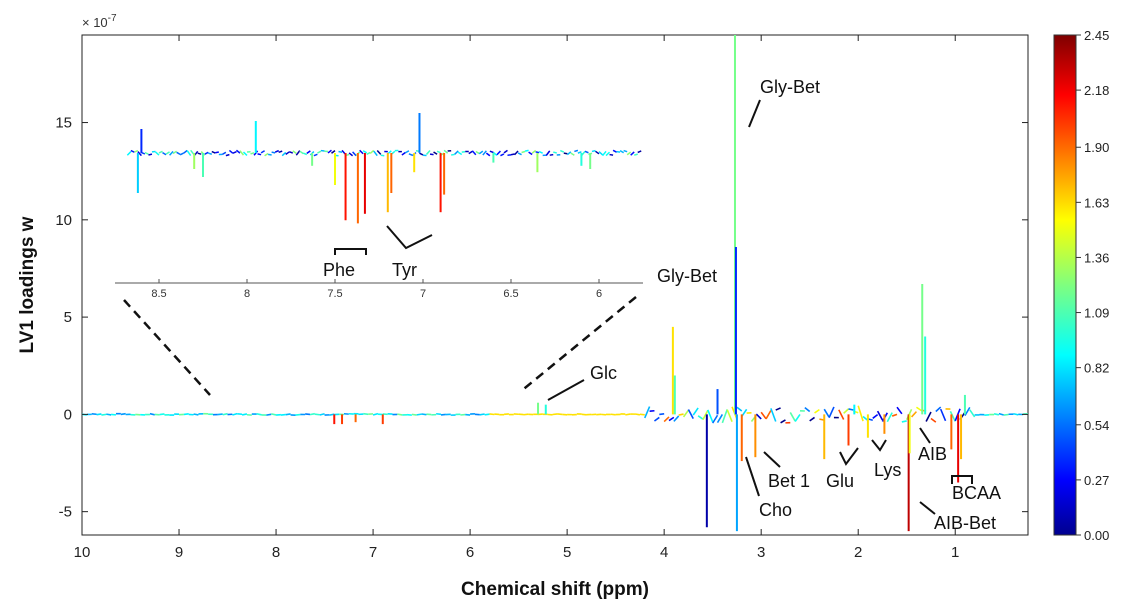 The image size is (1129, 606). Describe the element at coordinates (1096, 257) in the screenshot. I see `colorbar-tick-label: 1.36` at that location.